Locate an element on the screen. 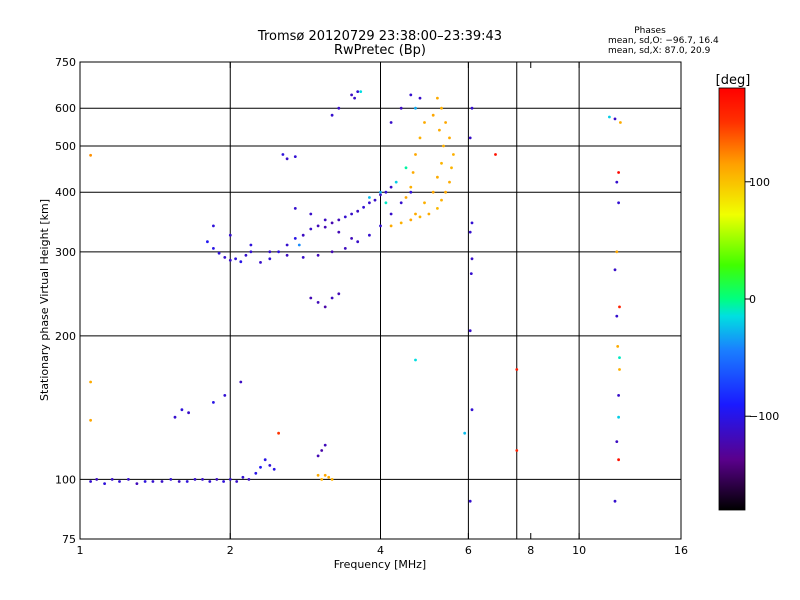 The width and height of the screenshot is (800, 600). y-tick-label: 400 is located at coordinates (65, 192).